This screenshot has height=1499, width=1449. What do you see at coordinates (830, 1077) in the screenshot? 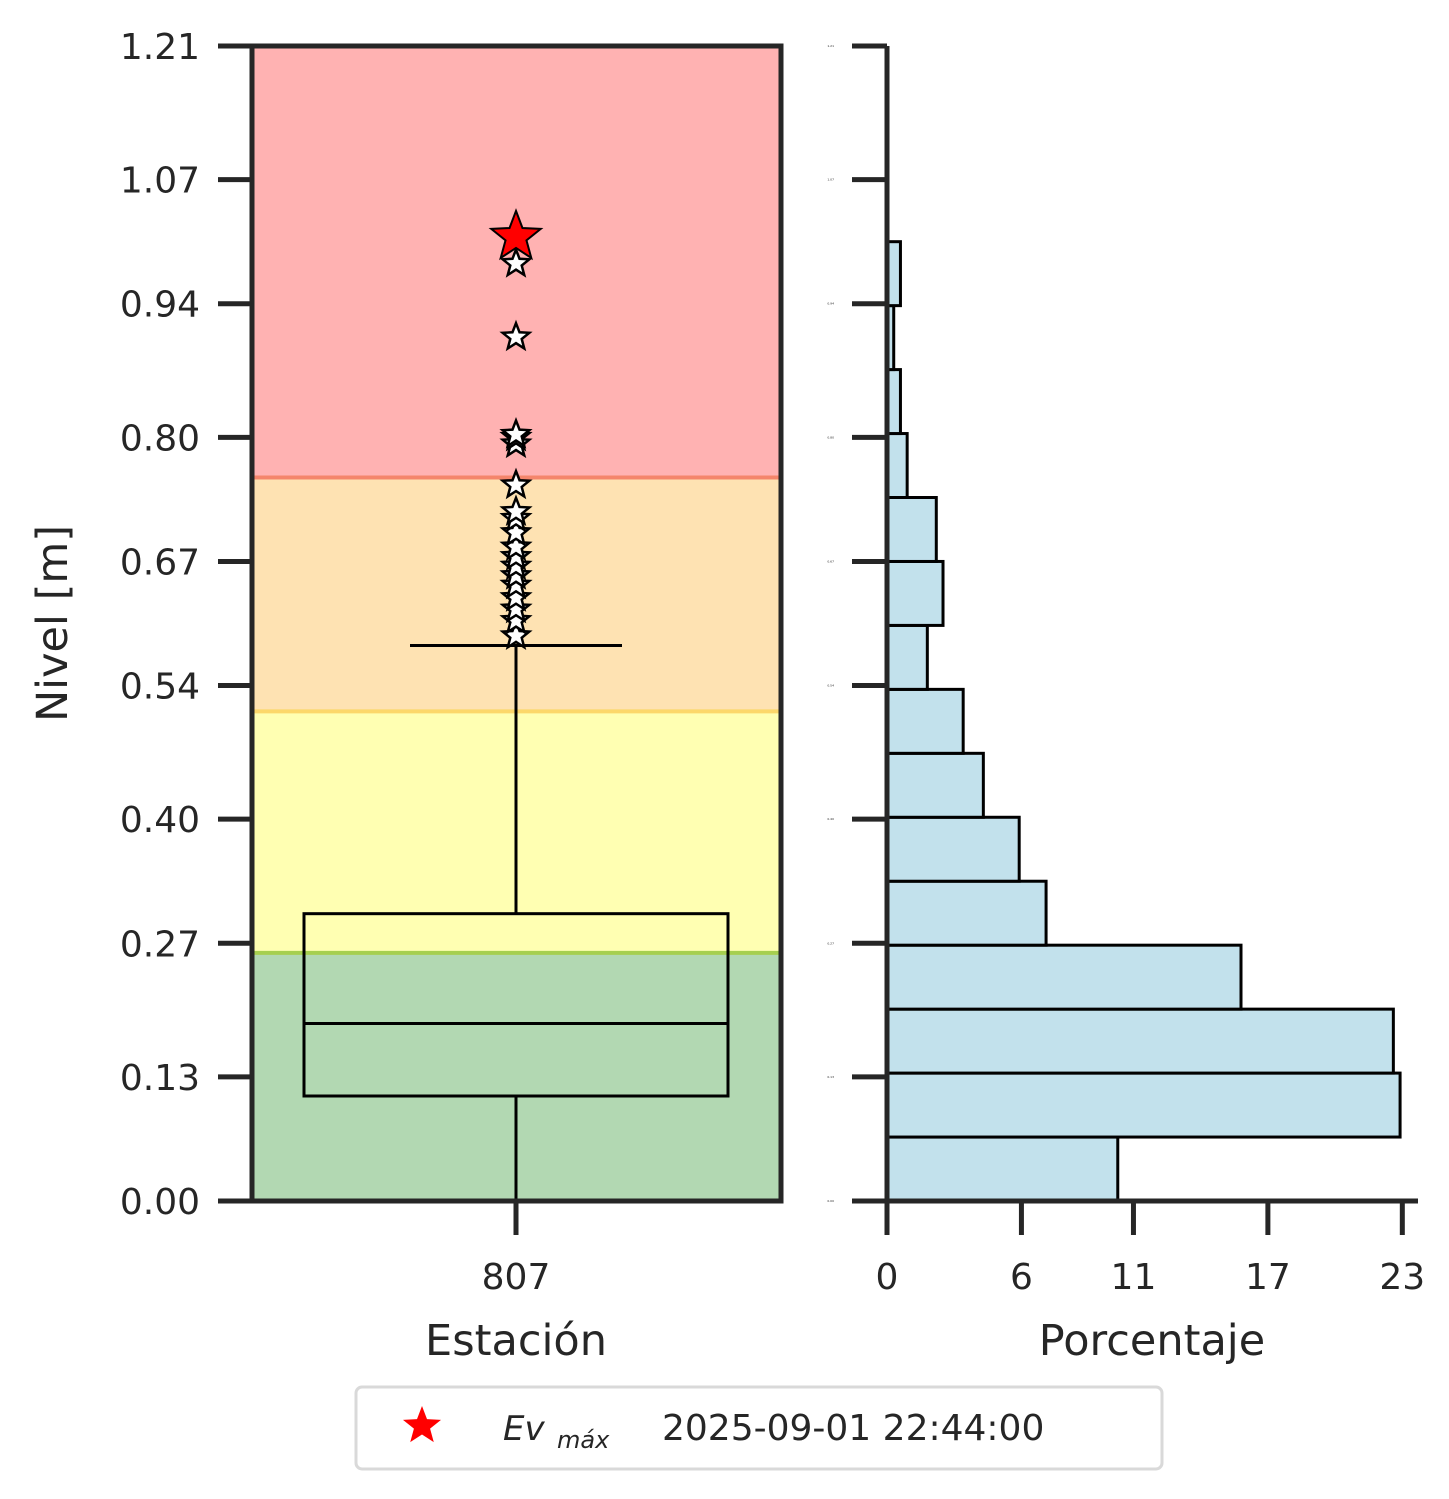
I see `hist-y-tick-label-1: 0.13` at bounding box center [830, 1077].